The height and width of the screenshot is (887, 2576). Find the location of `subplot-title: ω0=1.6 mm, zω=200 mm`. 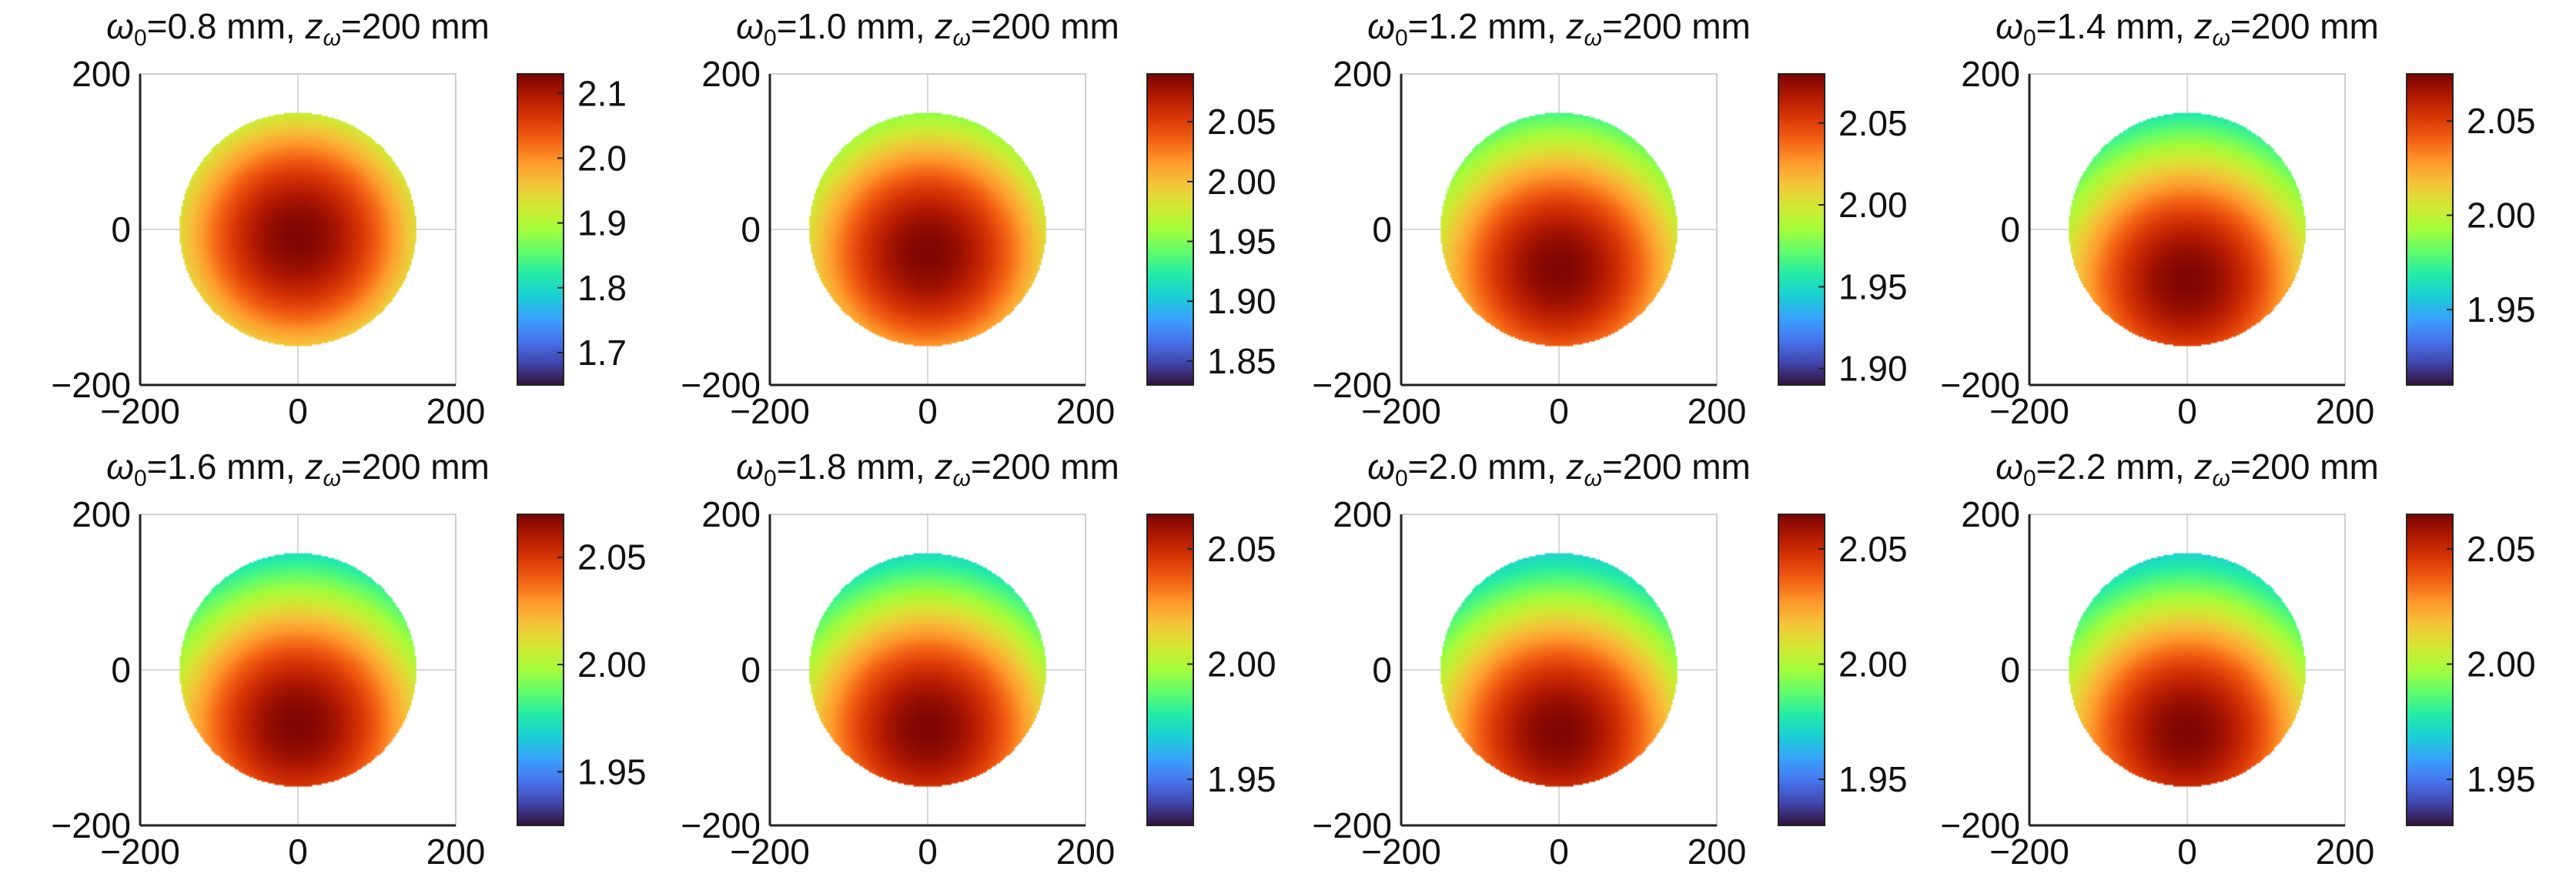

subplot-title: ω0=1.6 mm, zω=200 mm is located at coordinates (298, 469).